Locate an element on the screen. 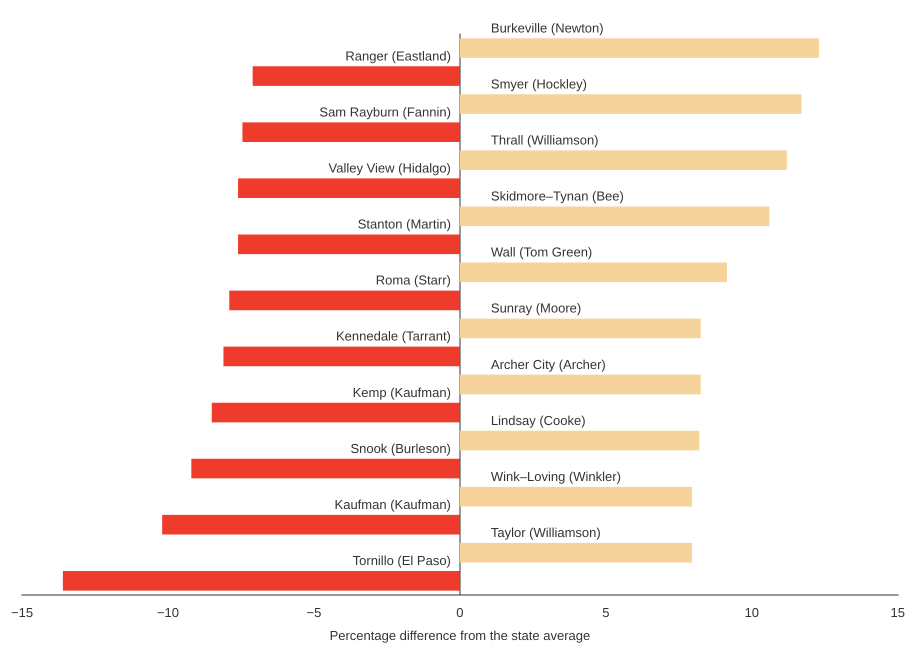  y-tick-label: Tornillo (El Paso) is located at coordinates (401, 560).